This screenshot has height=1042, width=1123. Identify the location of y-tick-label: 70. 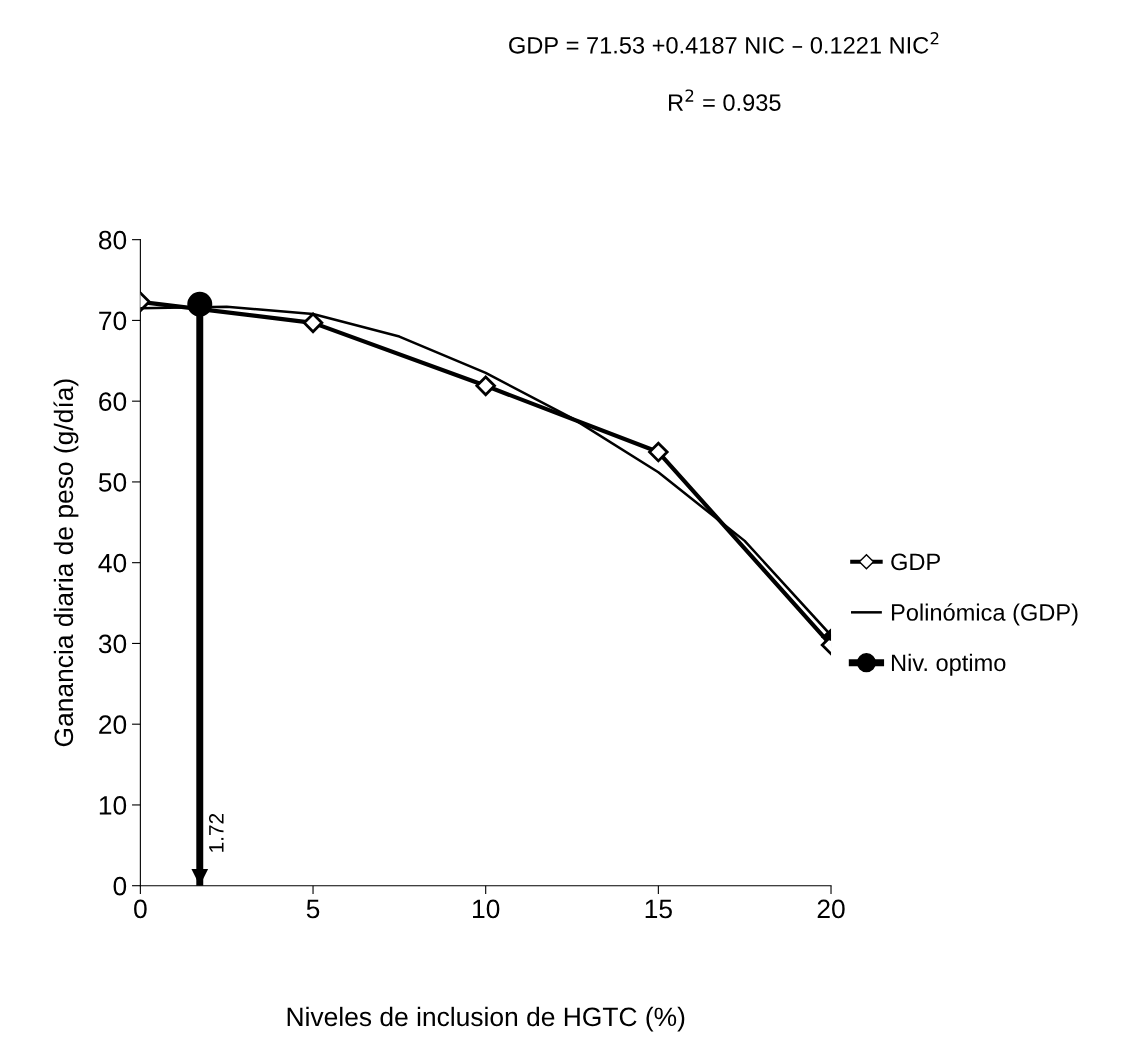
(113, 321).